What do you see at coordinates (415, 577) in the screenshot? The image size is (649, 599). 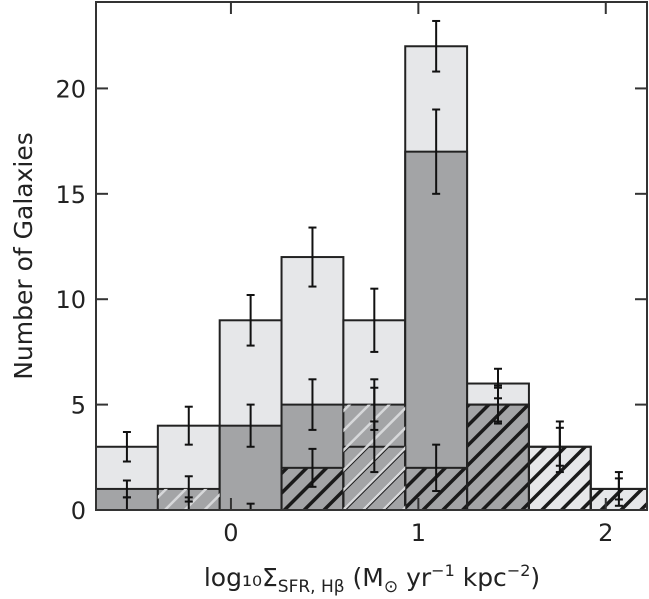 I see `x-axis-label-yr: yr` at bounding box center [415, 577].